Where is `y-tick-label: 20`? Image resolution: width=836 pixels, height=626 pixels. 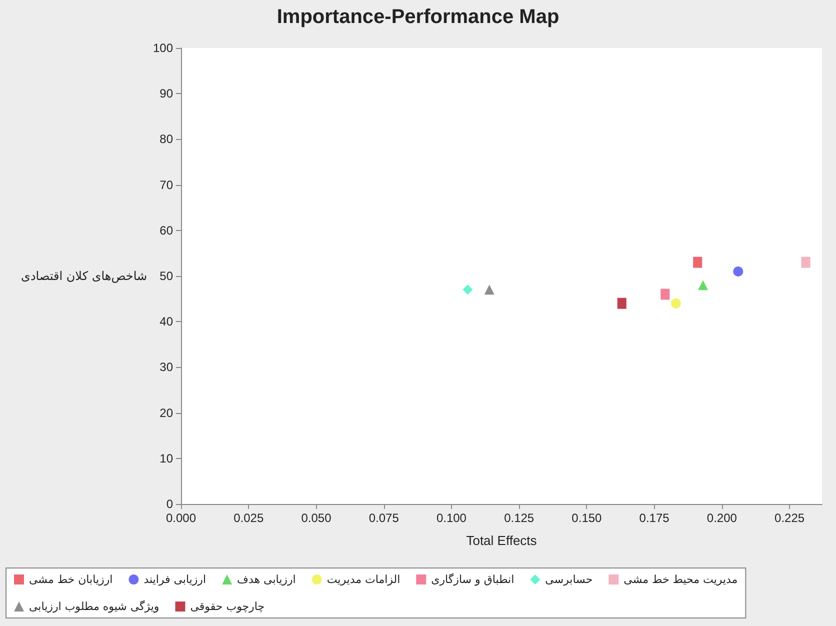 y-tick-label: 20 is located at coordinates (167, 413).